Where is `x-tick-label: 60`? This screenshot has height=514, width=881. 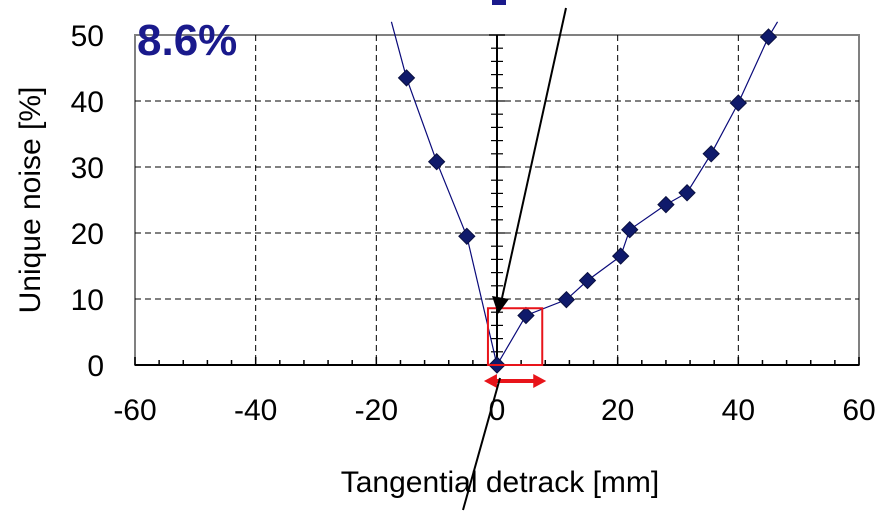 x-tick-label: 60 is located at coordinates (858, 410).